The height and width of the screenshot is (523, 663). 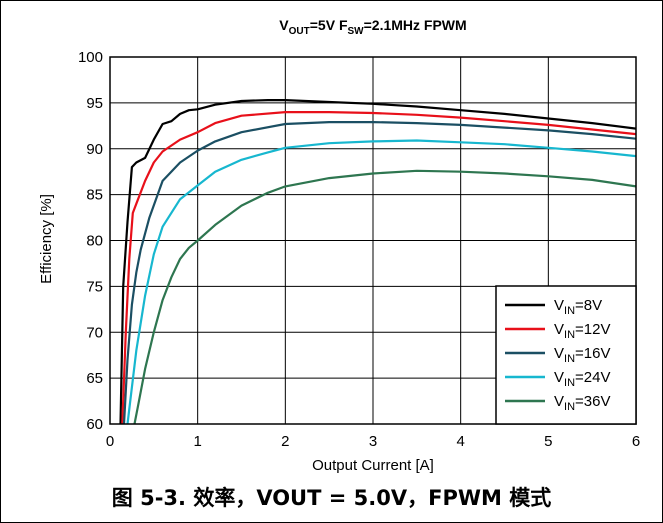 I want to click on y-tick-label: 100, so click(x=90, y=57).